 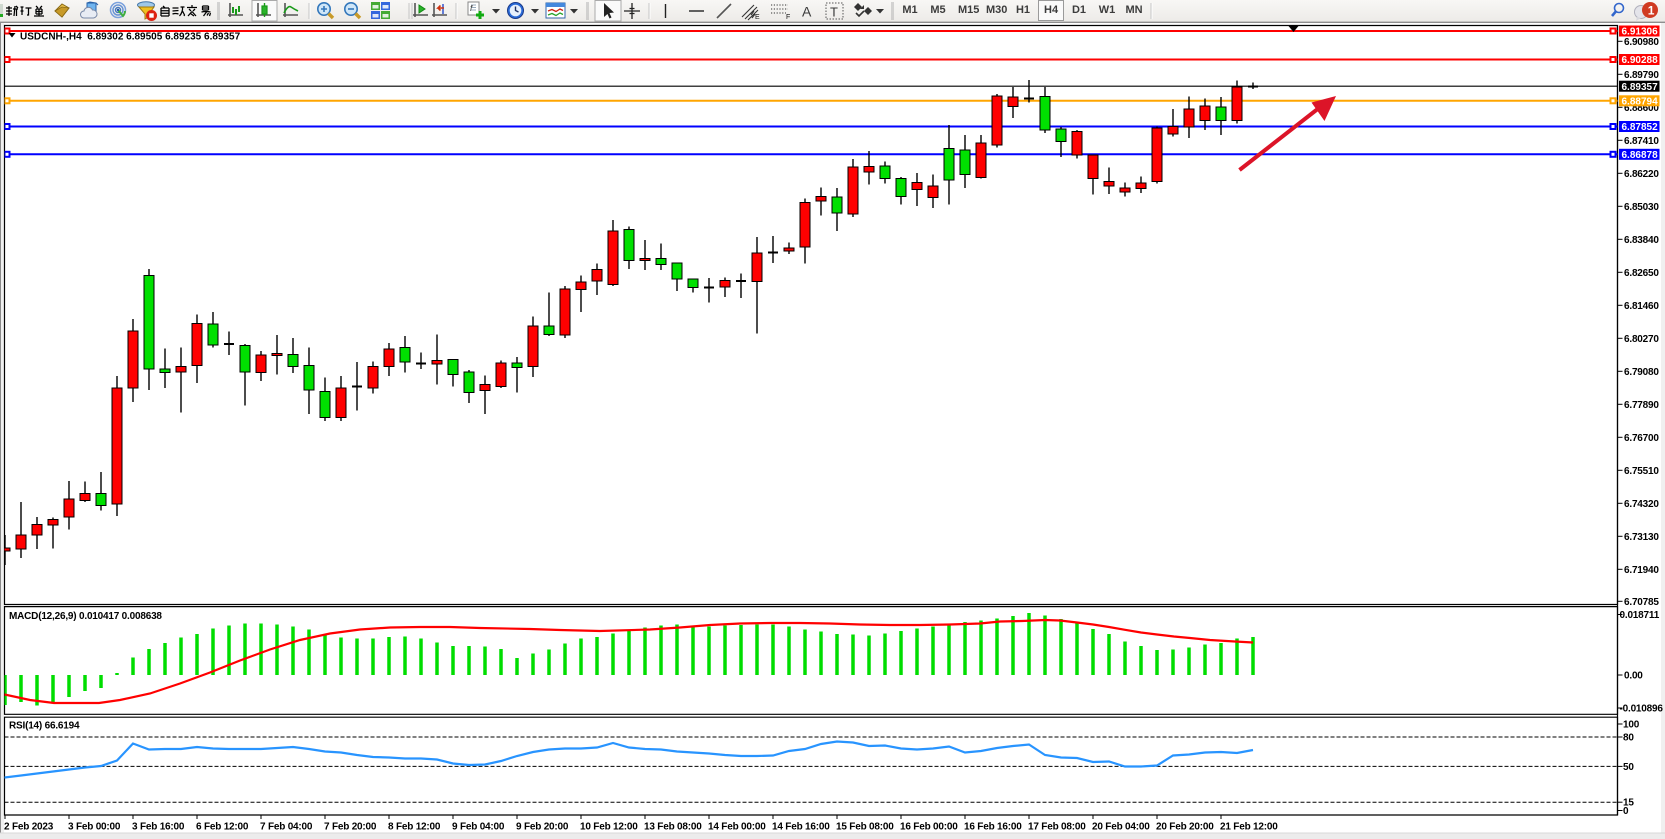 I want to click on svg-text: 6.91306, so click(x=1640, y=32).